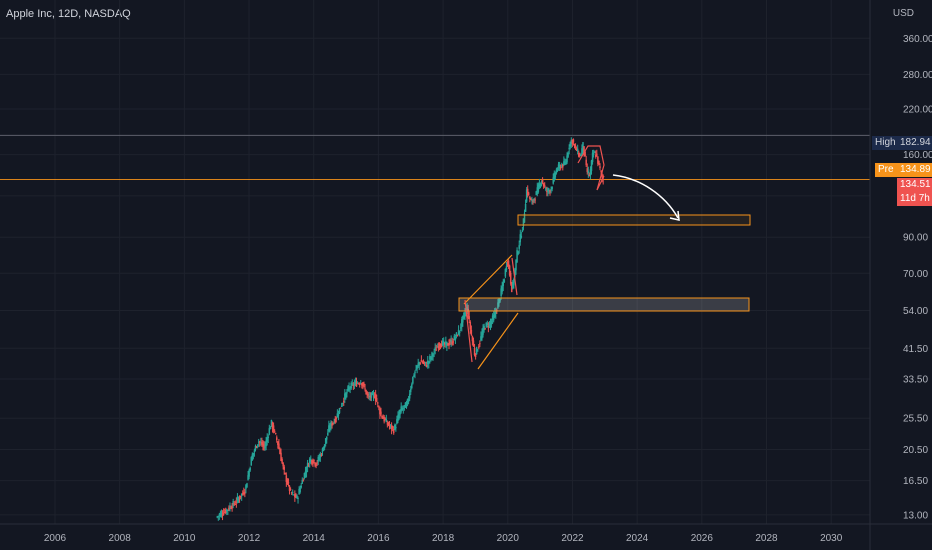  I want to click on red-pattern-right, so click(514, 276).